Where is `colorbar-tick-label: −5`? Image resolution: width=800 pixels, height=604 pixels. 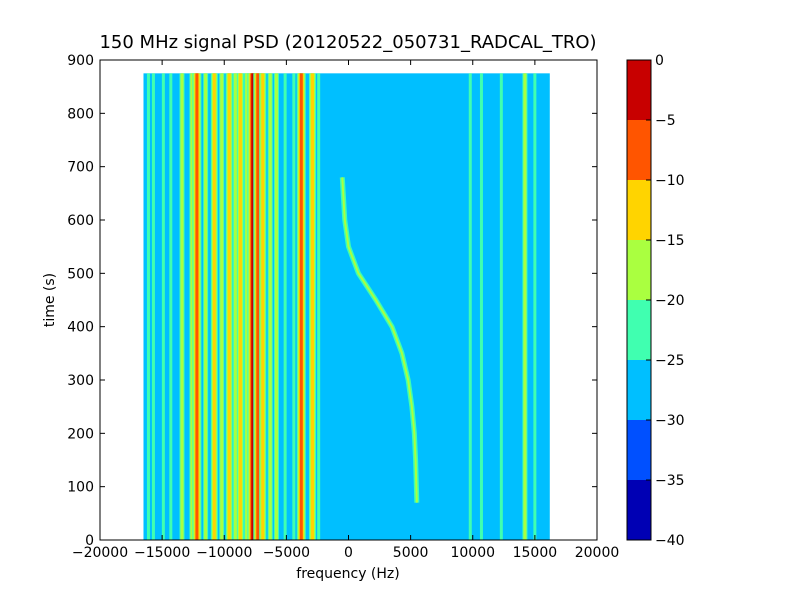
colorbar-tick-label: −5 is located at coordinates (665, 121).